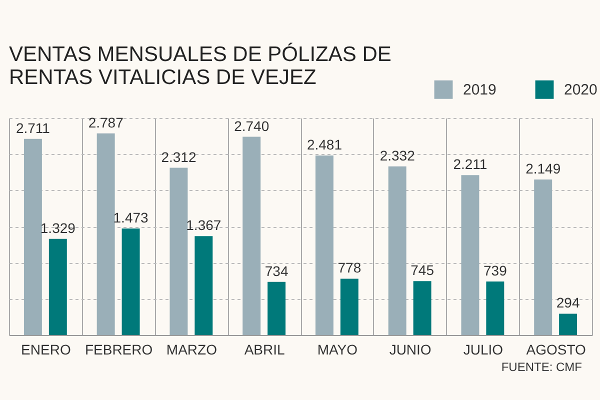 The width and height of the screenshot is (600, 400). Describe the element at coordinates (470, 164) in the screenshot. I see `data-label: 2.211` at that location.